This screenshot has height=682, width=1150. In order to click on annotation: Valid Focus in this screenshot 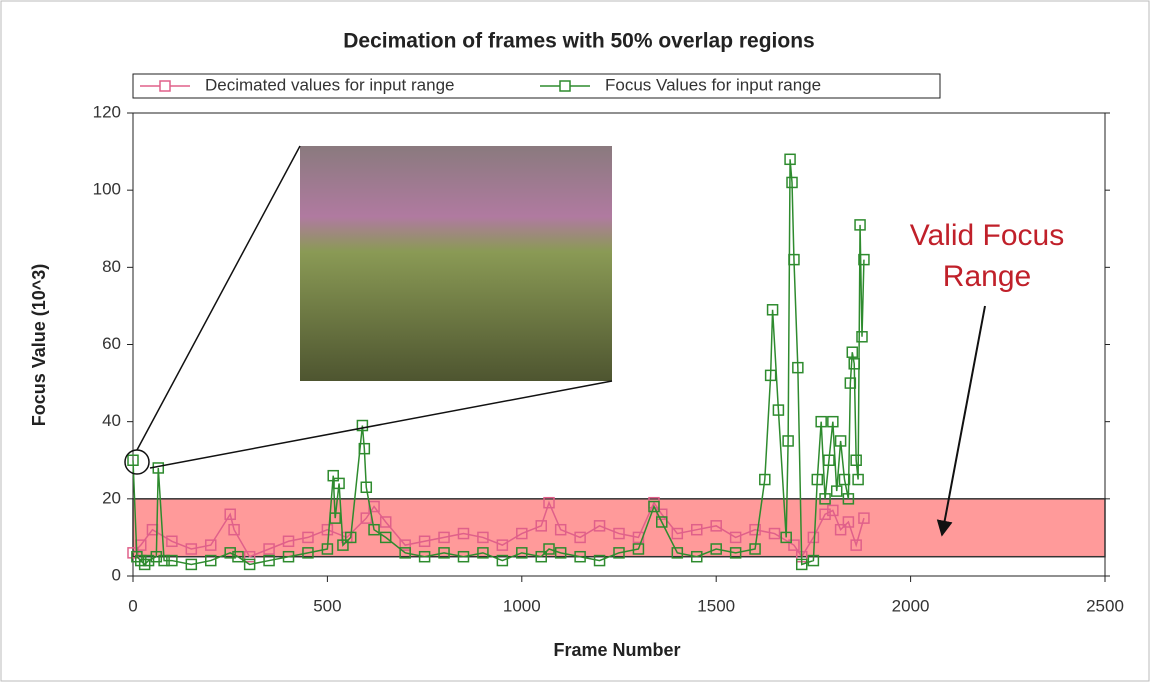, I will do `click(987, 235)`.